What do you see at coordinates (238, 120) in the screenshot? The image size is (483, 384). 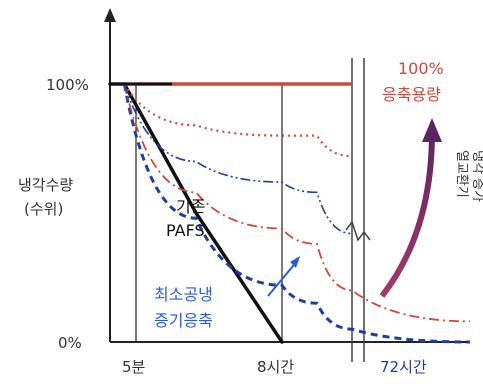 I see `series-dotted-red` at bounding box center [238, 120].